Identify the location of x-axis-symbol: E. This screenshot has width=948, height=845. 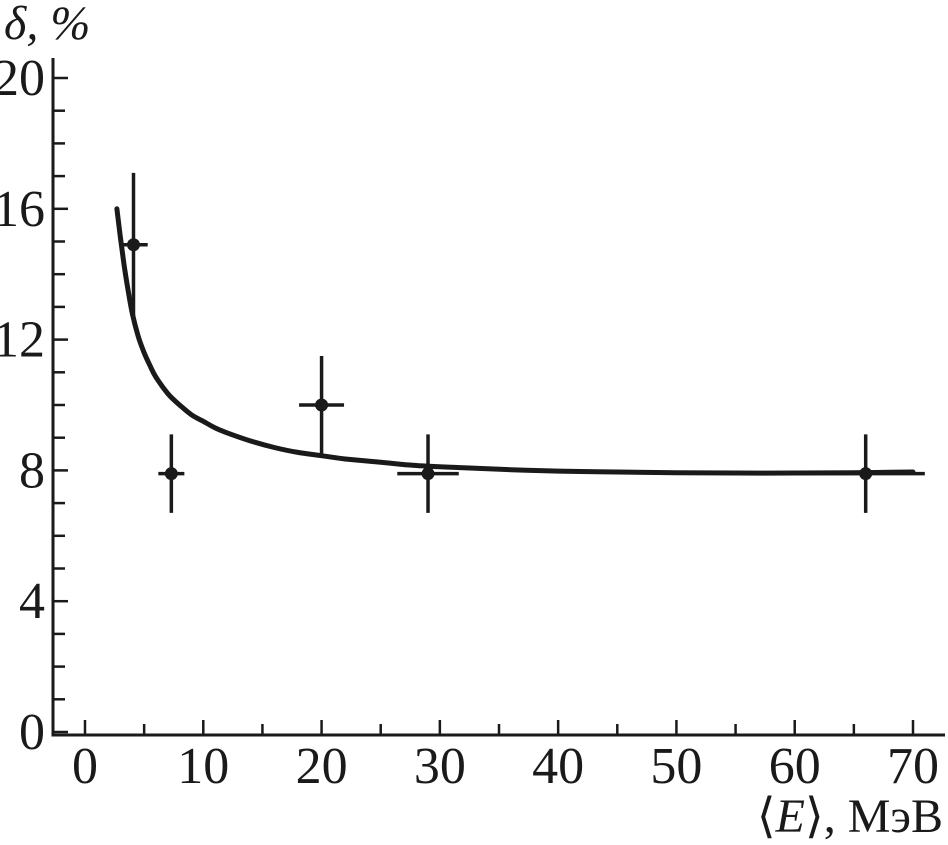
(790, 816).